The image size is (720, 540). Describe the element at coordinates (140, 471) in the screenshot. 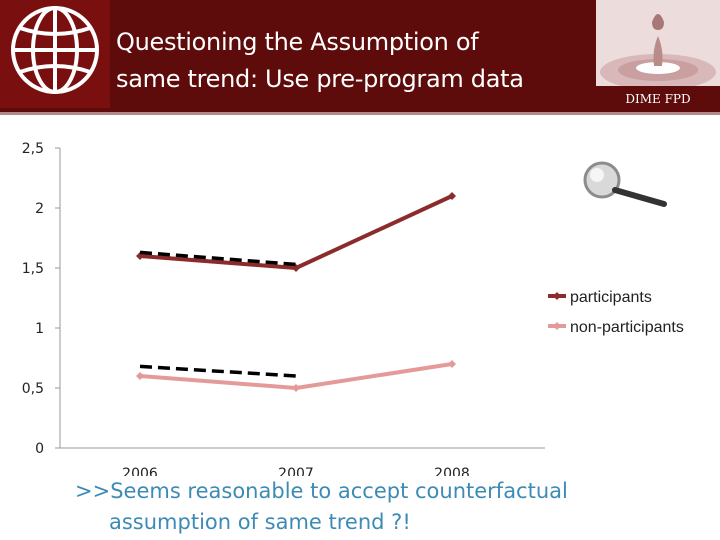

I see `x-tick-label: 2006` at that location.